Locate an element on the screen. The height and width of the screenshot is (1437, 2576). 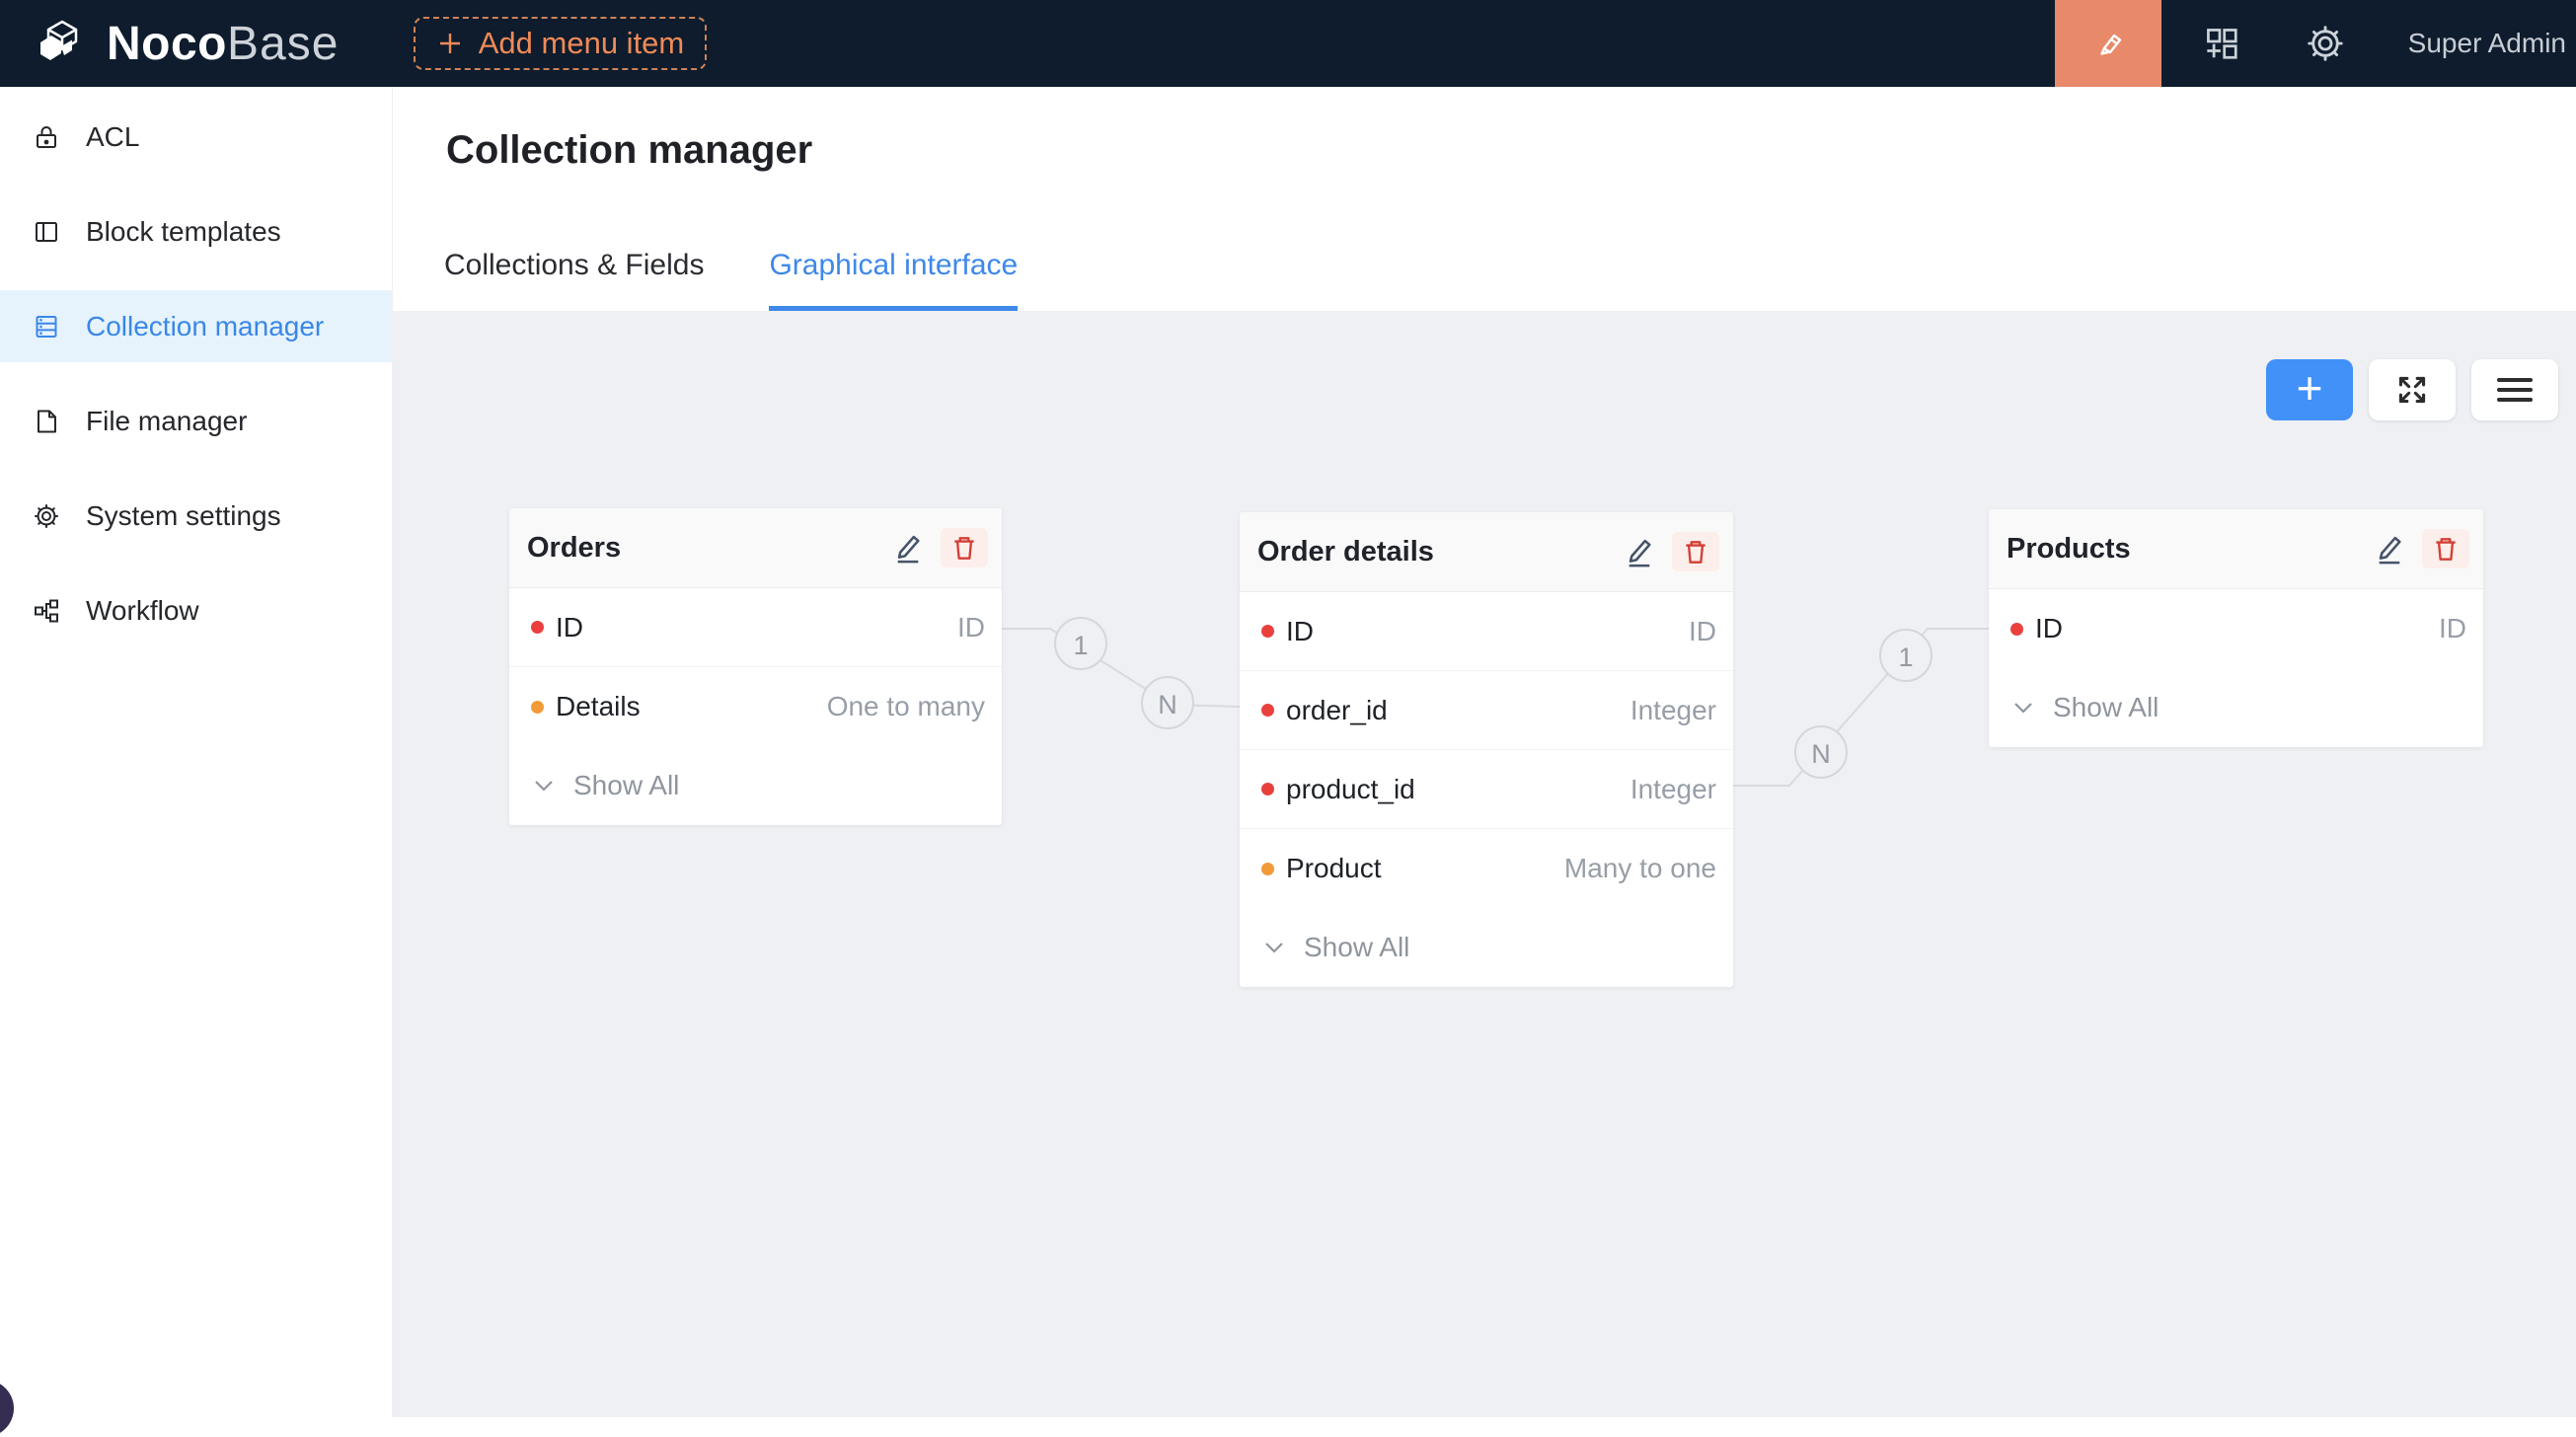
sidebar-item-label: ACL is located at coordinates (113, 136).